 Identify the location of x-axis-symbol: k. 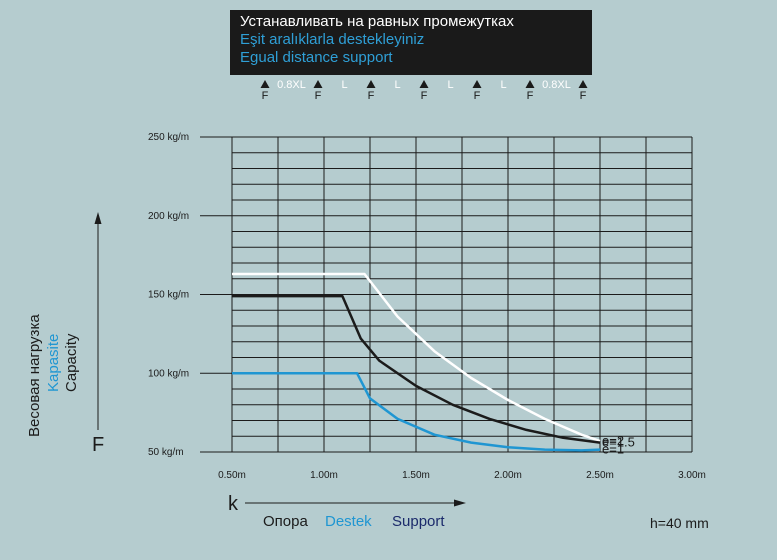
(233, 504).